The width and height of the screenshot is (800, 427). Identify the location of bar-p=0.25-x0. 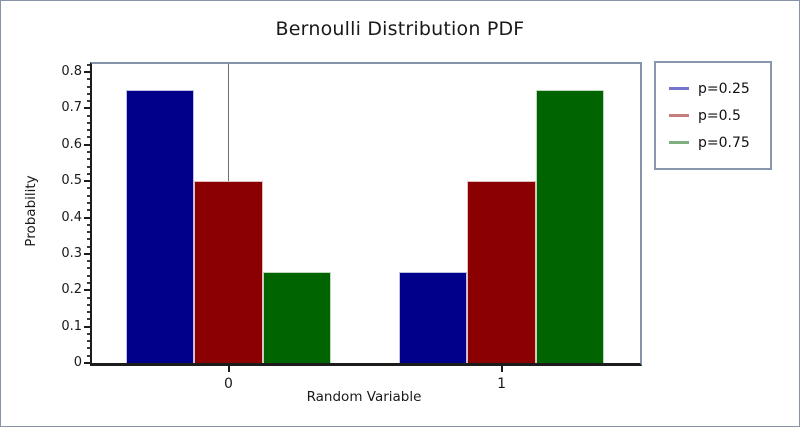
(160, 226).